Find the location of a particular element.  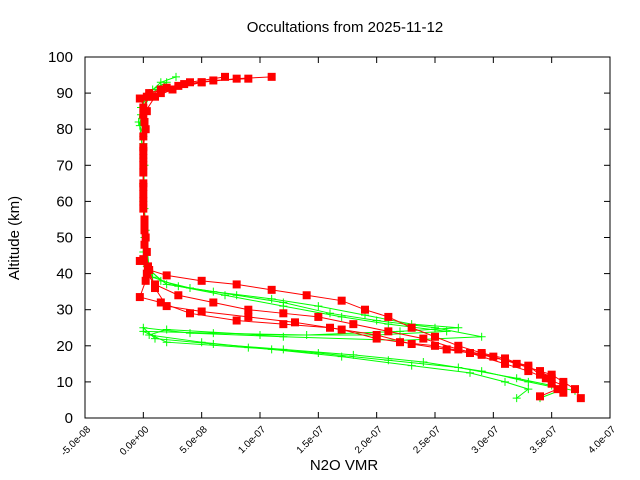

x-tick-label: 0.0e+00 is located at coordinates (135, 441).